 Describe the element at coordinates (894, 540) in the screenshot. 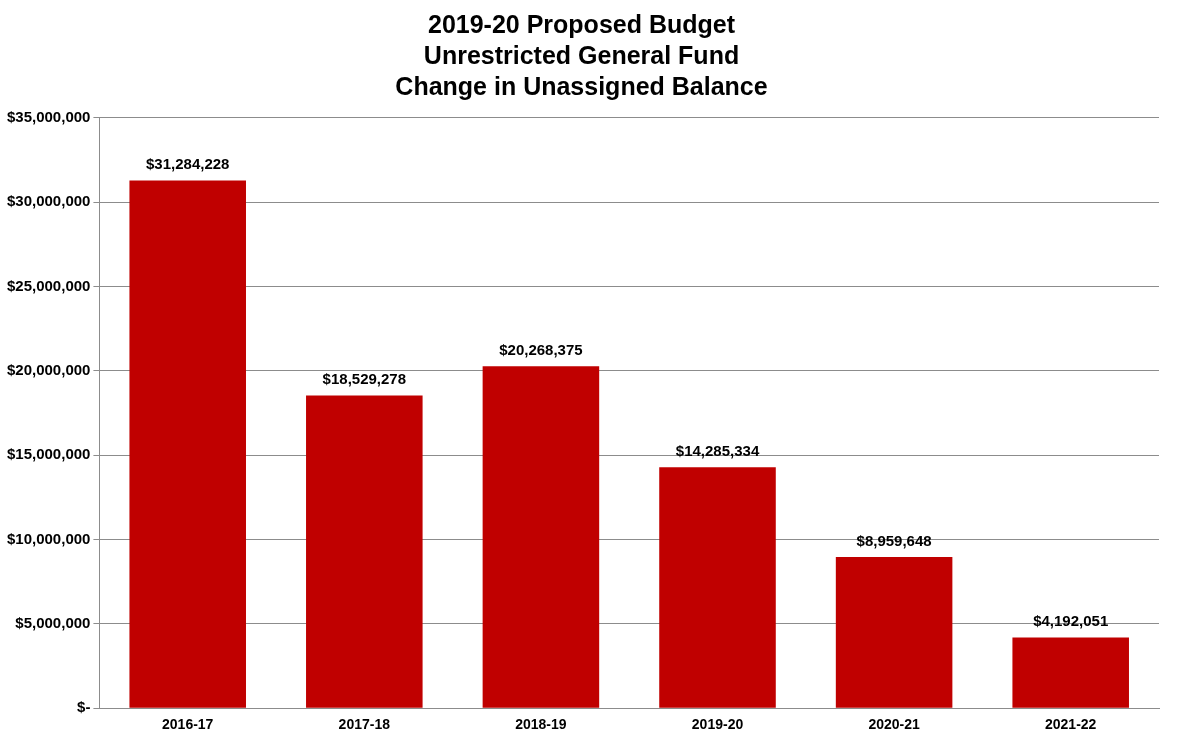

I see `data-label: $8,959,648` at that location.